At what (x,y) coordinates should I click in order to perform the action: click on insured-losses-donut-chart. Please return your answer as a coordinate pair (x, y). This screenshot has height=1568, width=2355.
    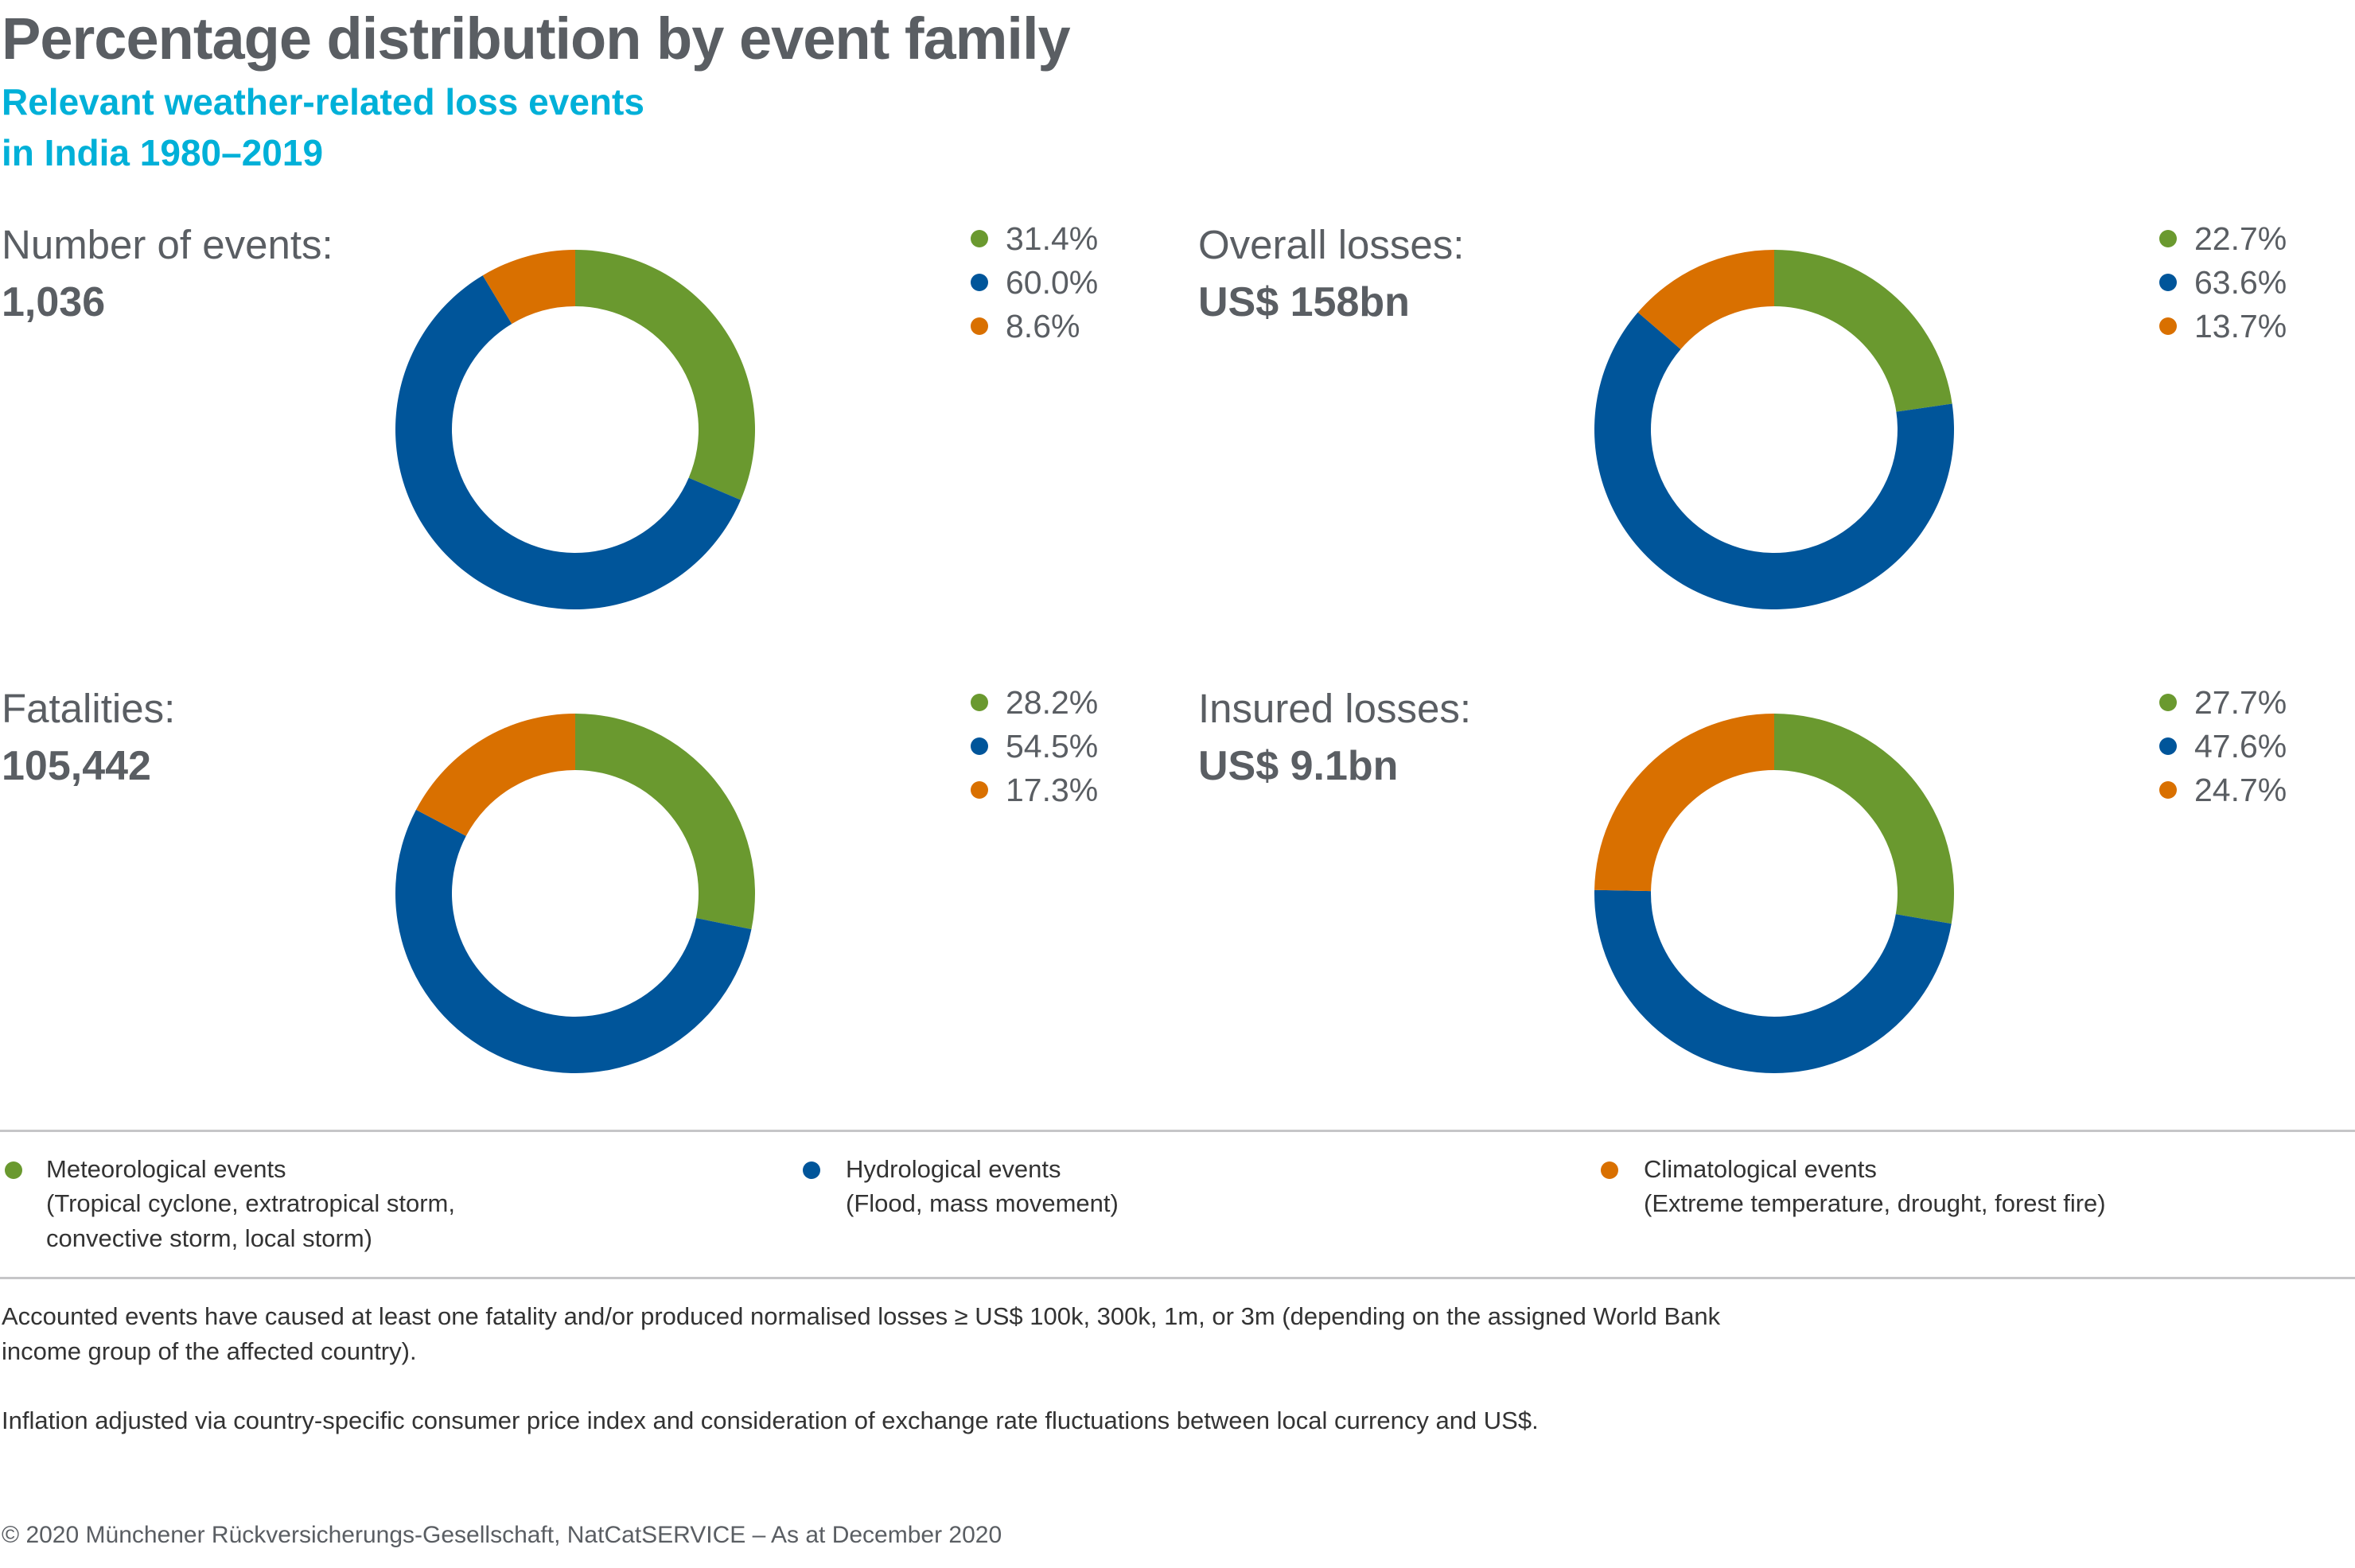
    Looking at the image, I should click on (1774, 893).